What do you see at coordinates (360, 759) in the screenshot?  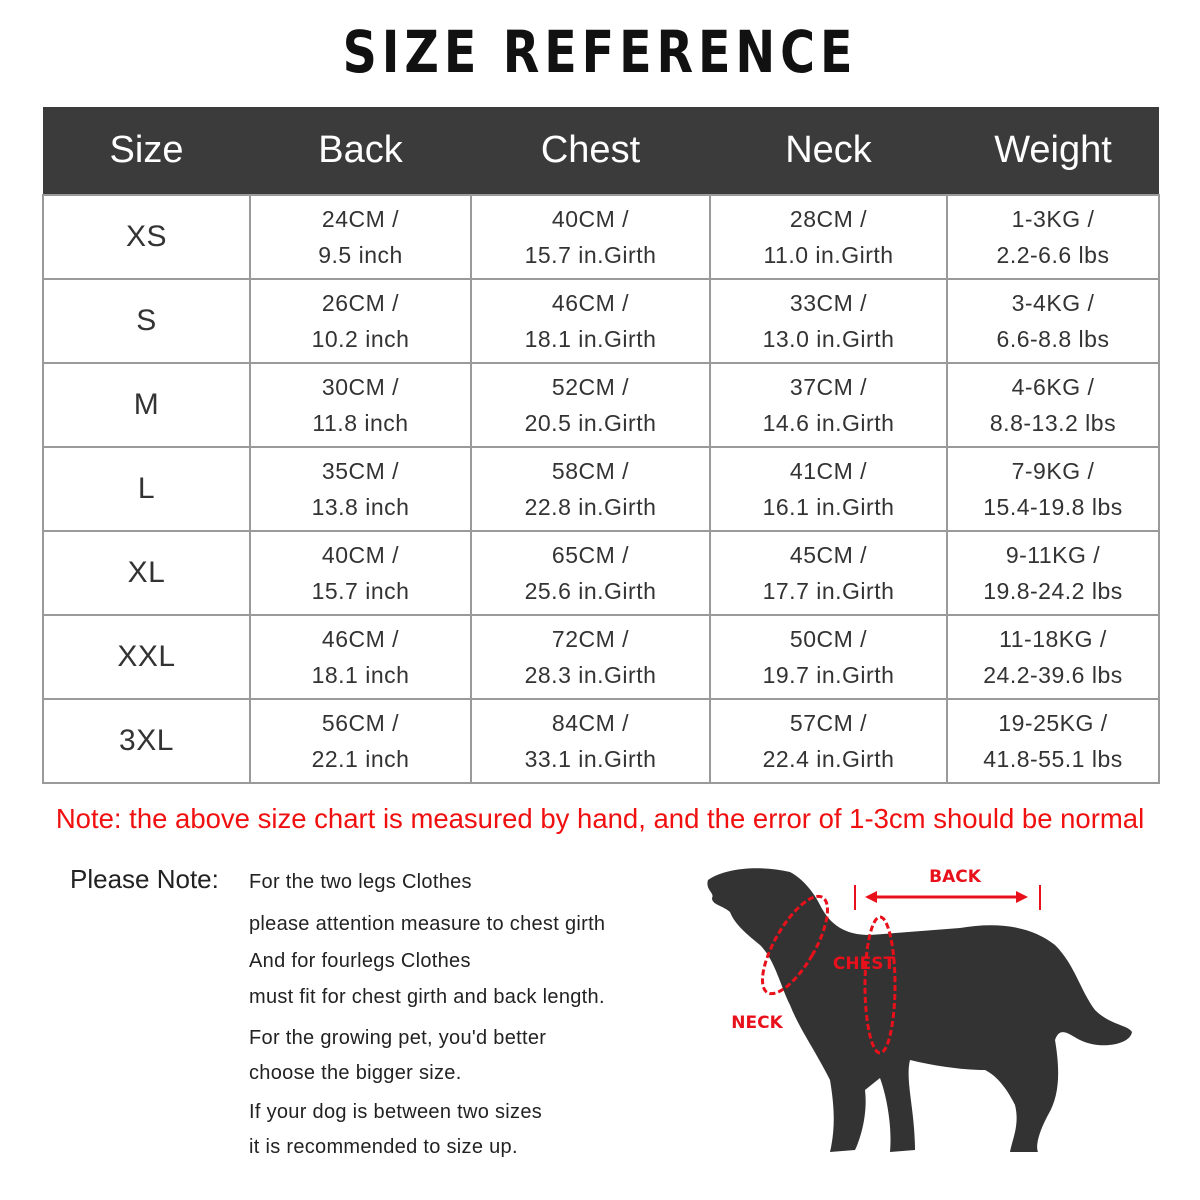 I see `back-value-line: 22.1 inch` at bounding box center [360, 759].